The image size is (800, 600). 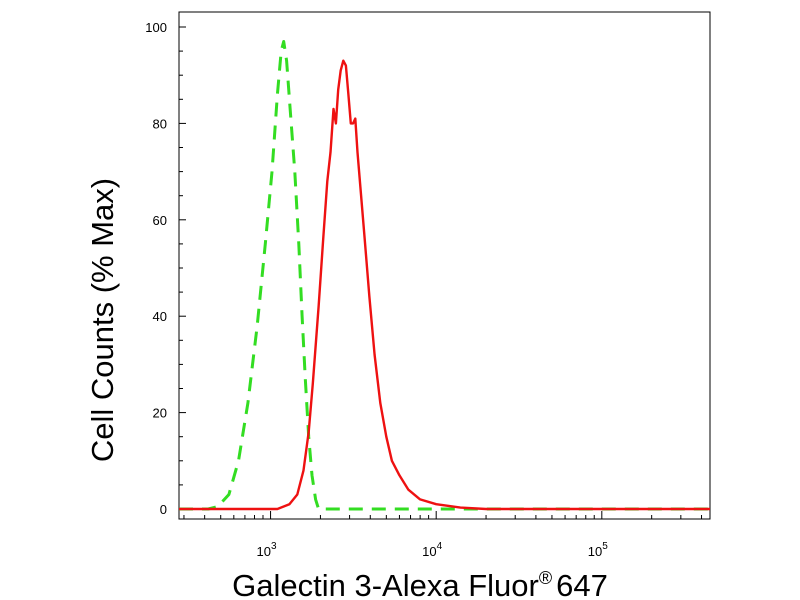 I want to click on y-axis: 0 20 40 60 80 100, so click(x=165, y=268).